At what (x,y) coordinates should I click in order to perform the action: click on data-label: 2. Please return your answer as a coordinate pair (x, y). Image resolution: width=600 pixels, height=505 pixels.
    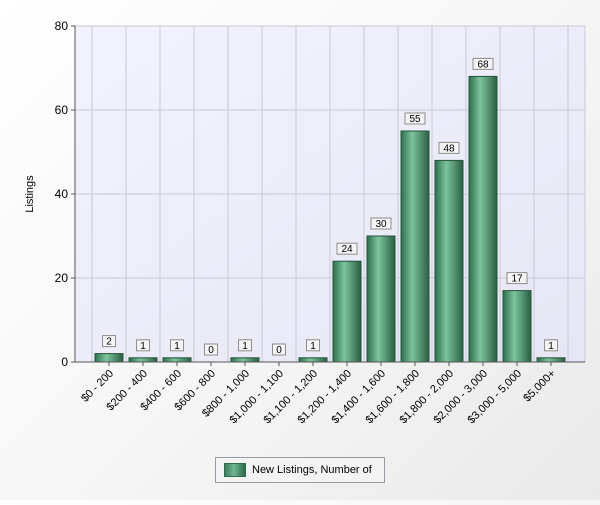
    Looking at the image, I should click on (109, 342).